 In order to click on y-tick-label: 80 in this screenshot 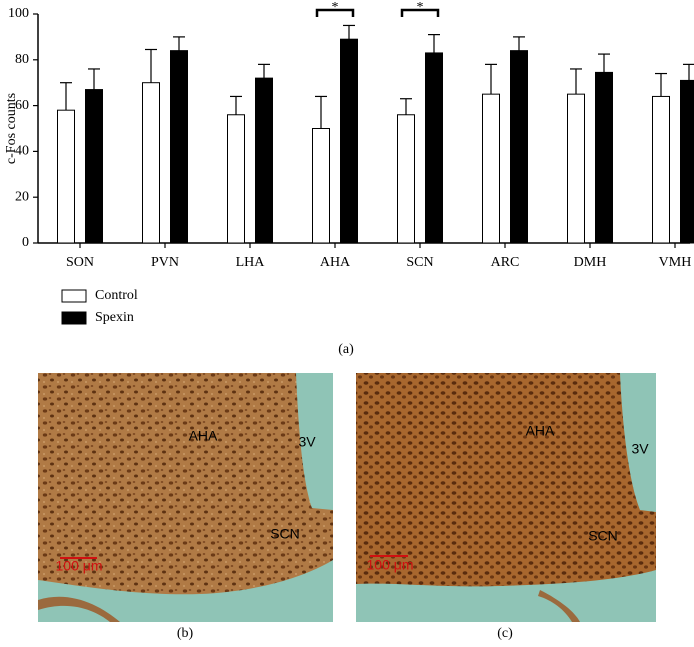, I will do `click(22, 59)`.